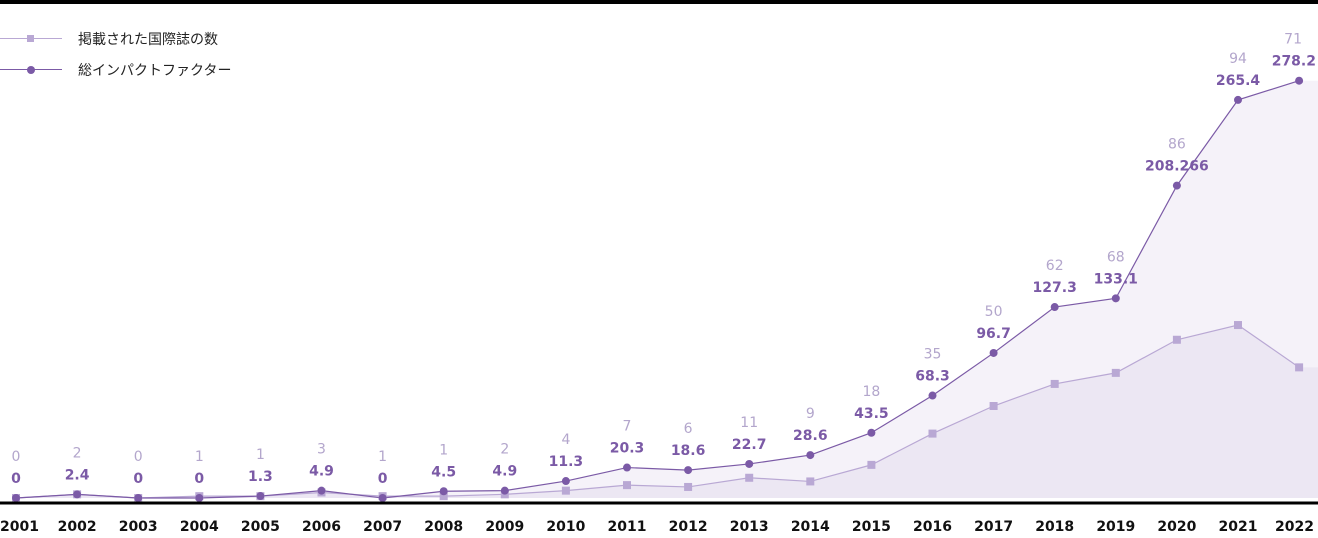 The width and height of the screenshot is (1318, 538). I want to click on x-tick-label: 2006, so click(321, 527).